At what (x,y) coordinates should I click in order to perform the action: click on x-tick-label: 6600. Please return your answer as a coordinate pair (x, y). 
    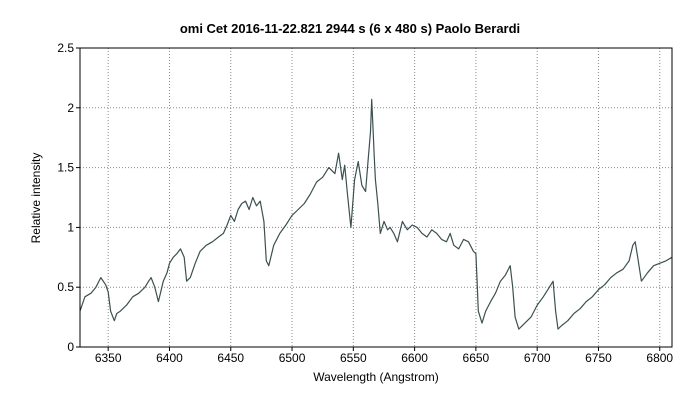
    Looking at the image, I should click on (414, 358).